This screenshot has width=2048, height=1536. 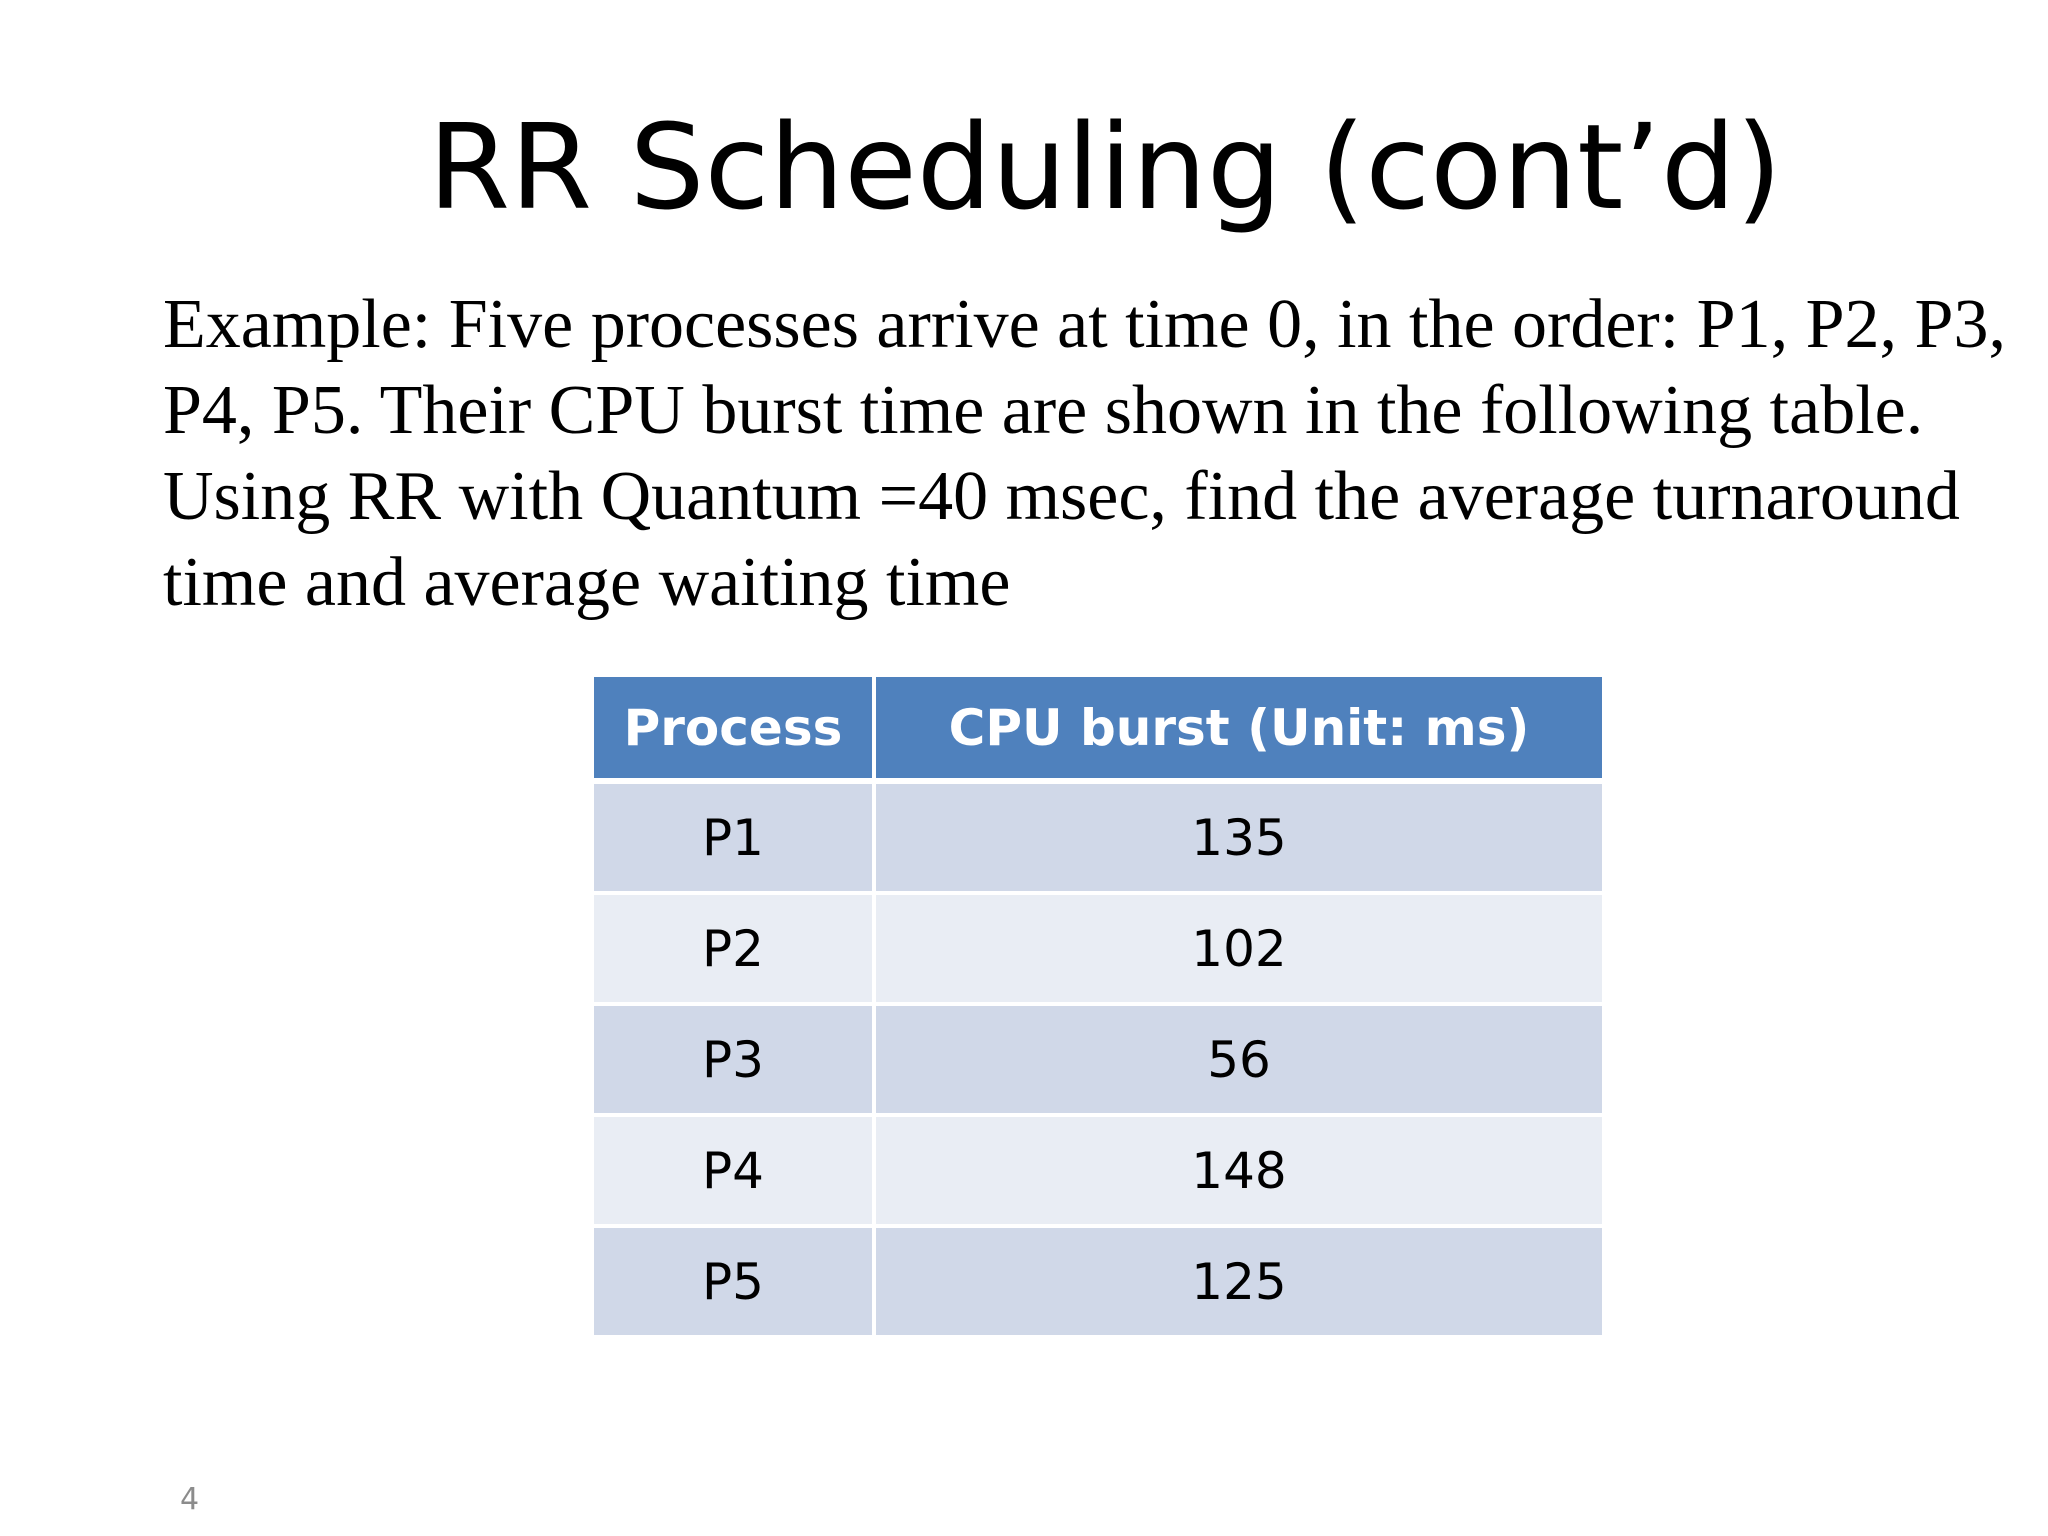 I want to click on burst-cell: 125, so click(x=1238, y=1282).